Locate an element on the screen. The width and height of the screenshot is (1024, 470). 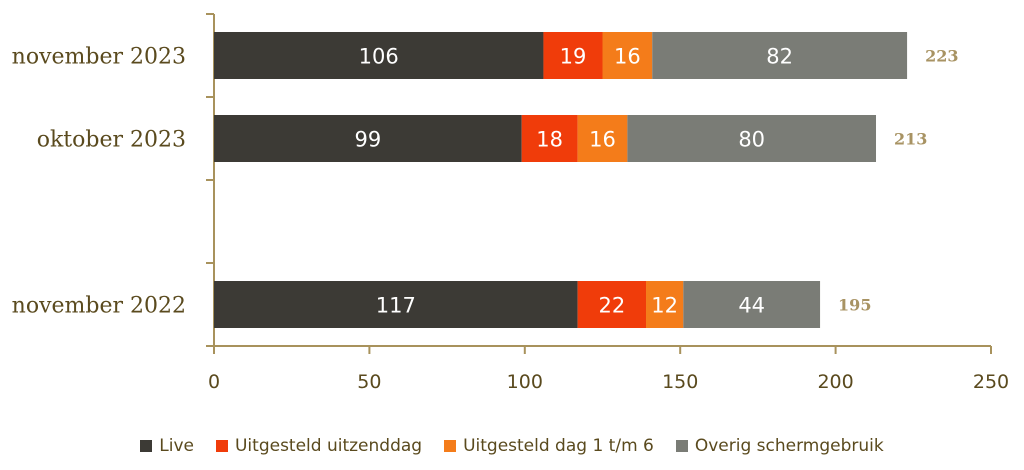
category-axis: november 2023 oktober 2023 november 2022 is located at coordinates (113, 180).